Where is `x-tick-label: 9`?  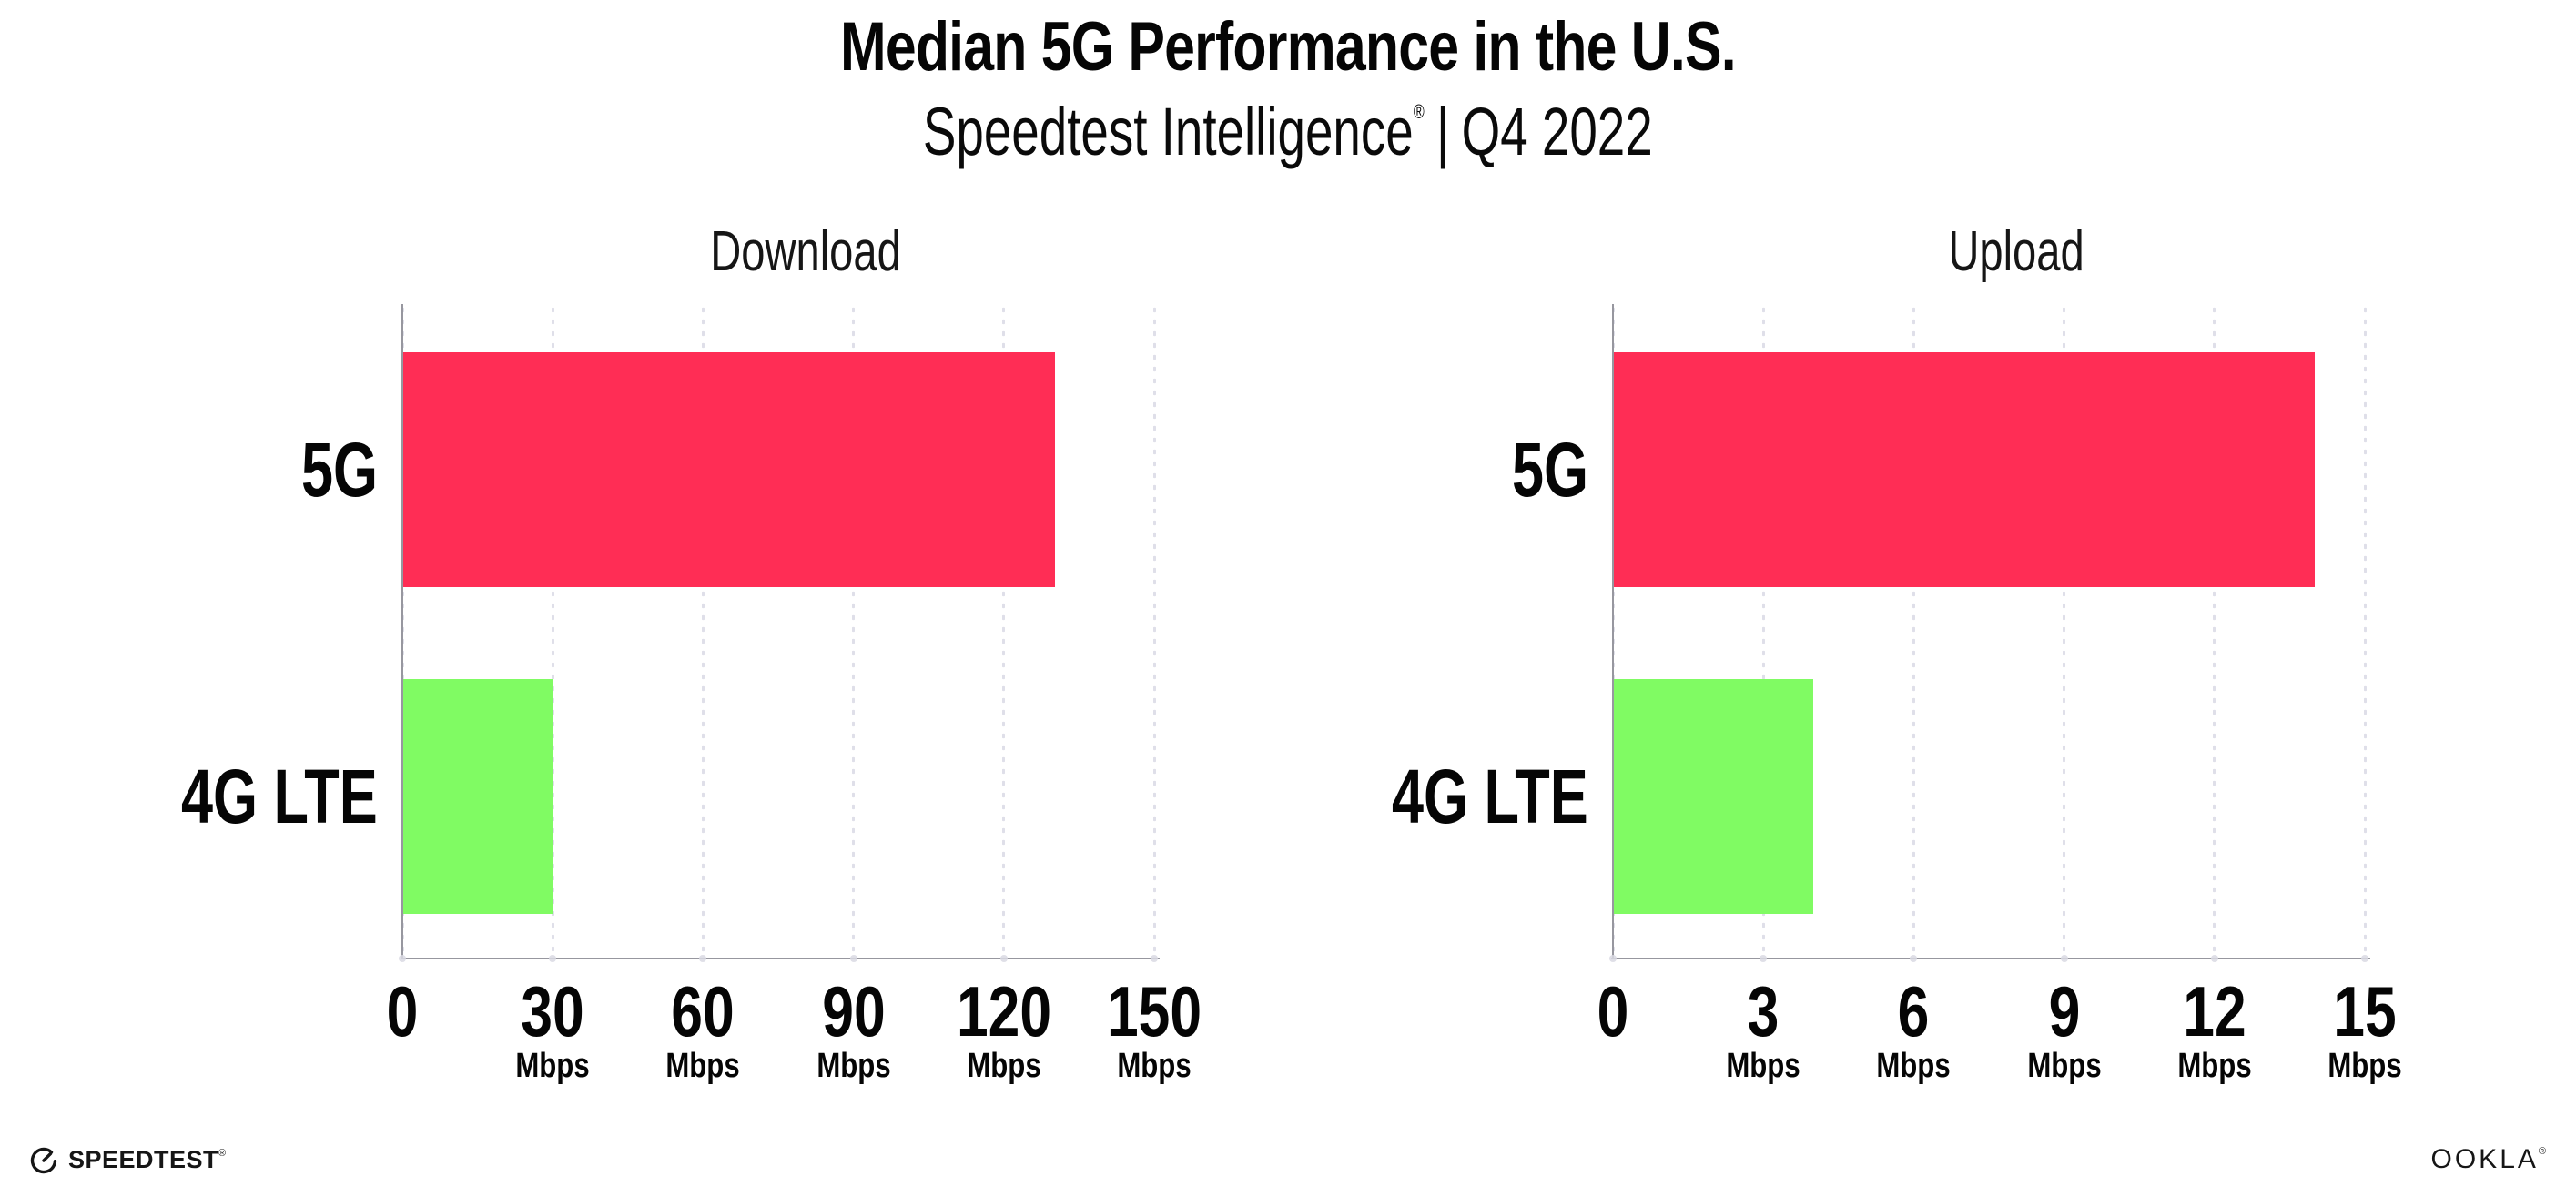 x-tick-label: 9 is located at coordinates (2064, 1011).